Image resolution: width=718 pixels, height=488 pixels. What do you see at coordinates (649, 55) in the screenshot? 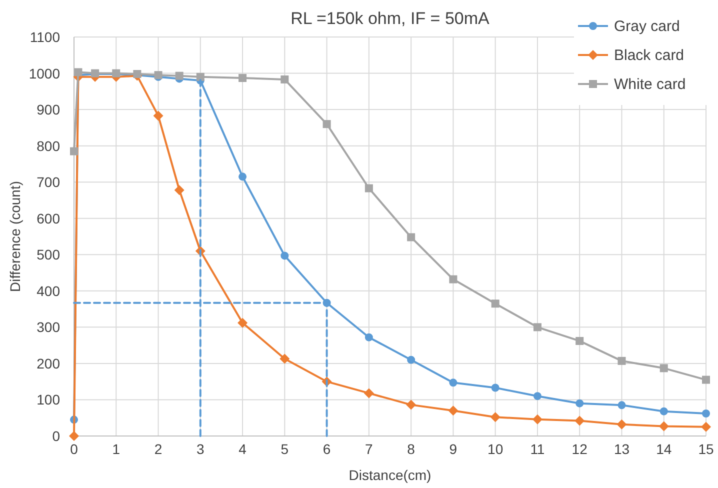
I see `legend-label: Black card` at bounding box center [649, 55].